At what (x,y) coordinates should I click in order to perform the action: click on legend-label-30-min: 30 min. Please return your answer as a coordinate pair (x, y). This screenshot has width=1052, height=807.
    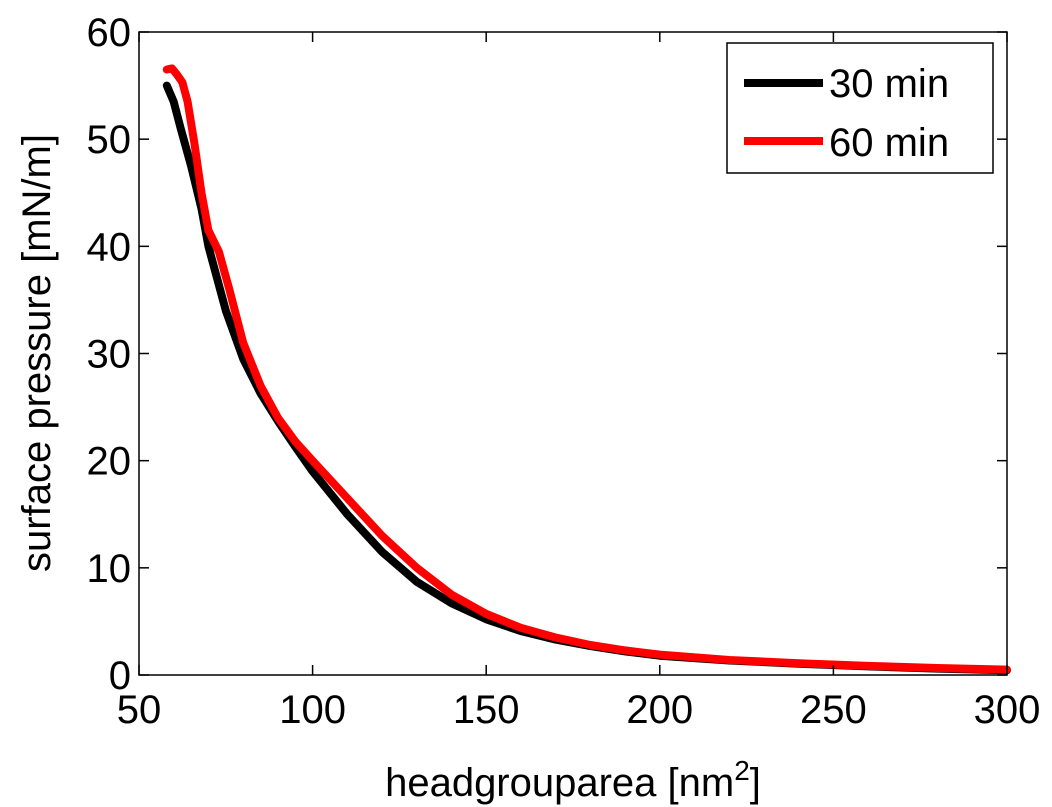
    Looking at the image, I should click on (889, 84).